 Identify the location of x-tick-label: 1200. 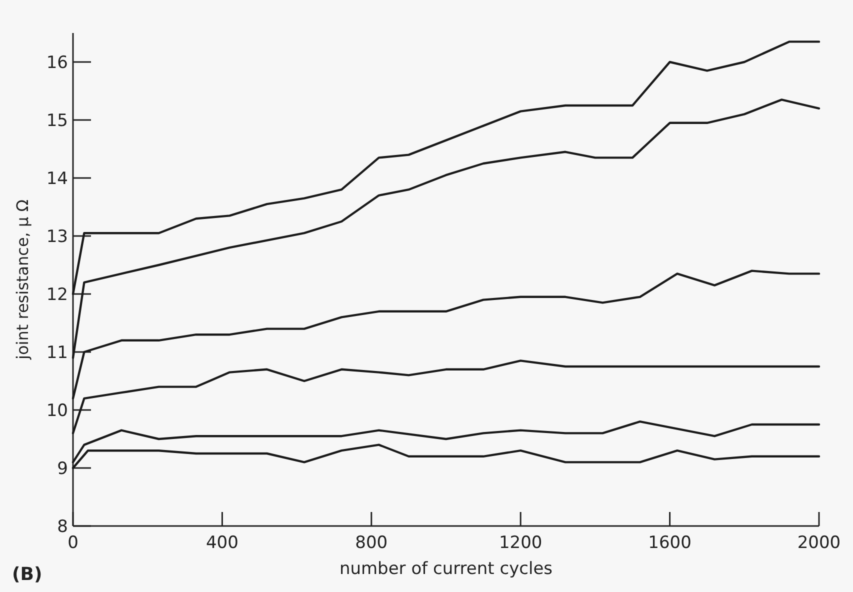
(520, 543).